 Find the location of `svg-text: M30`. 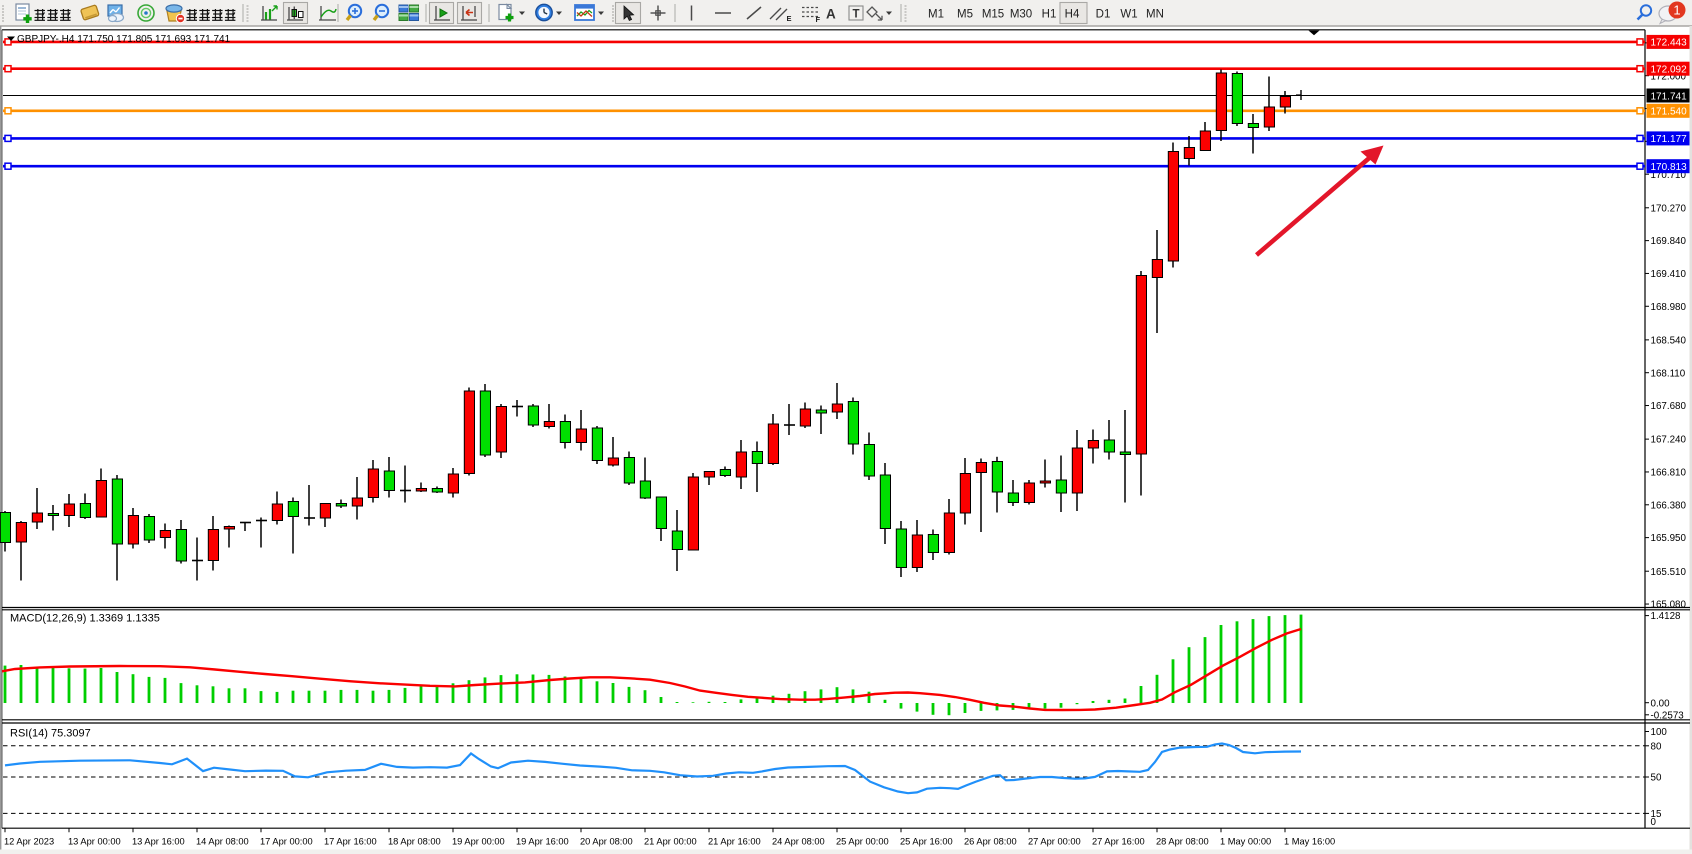

svg-text: M30 is located at coordinates (1021, 15).